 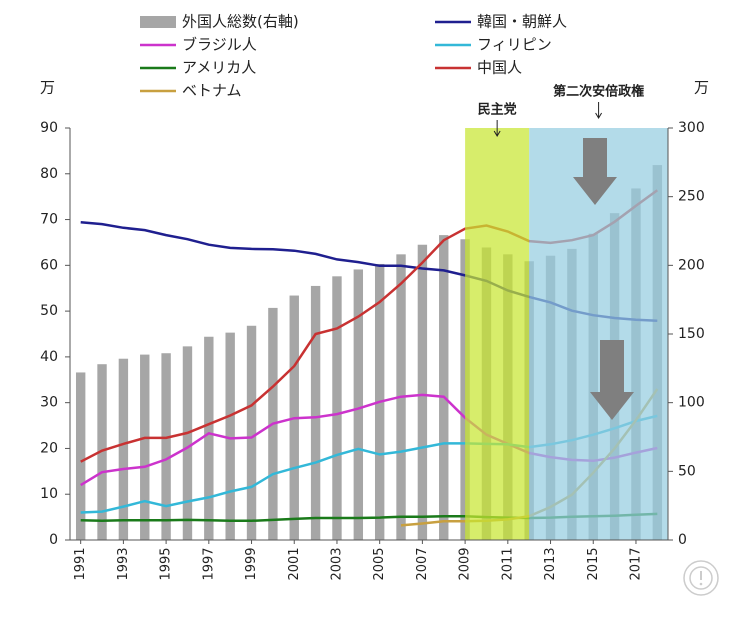 I want to click on period-label: 民主党, so click(x=497, y=110).